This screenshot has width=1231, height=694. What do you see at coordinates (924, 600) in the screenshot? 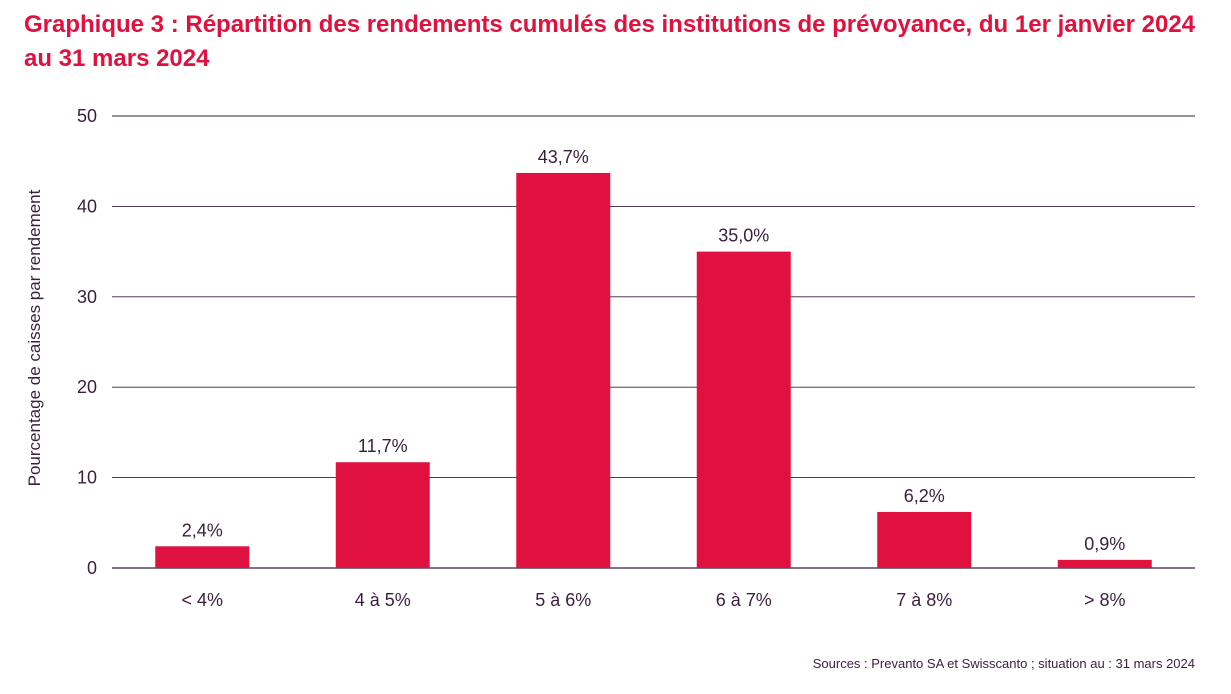
I see `x-tick-label: 7 à 8%` at bounding box center [924, 600].